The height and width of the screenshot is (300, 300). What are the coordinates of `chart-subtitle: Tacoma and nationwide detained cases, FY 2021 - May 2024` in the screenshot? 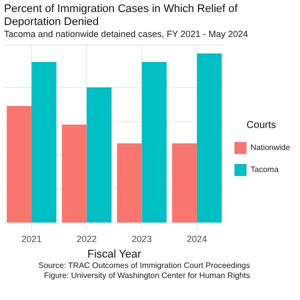 It's located at (126, 34).